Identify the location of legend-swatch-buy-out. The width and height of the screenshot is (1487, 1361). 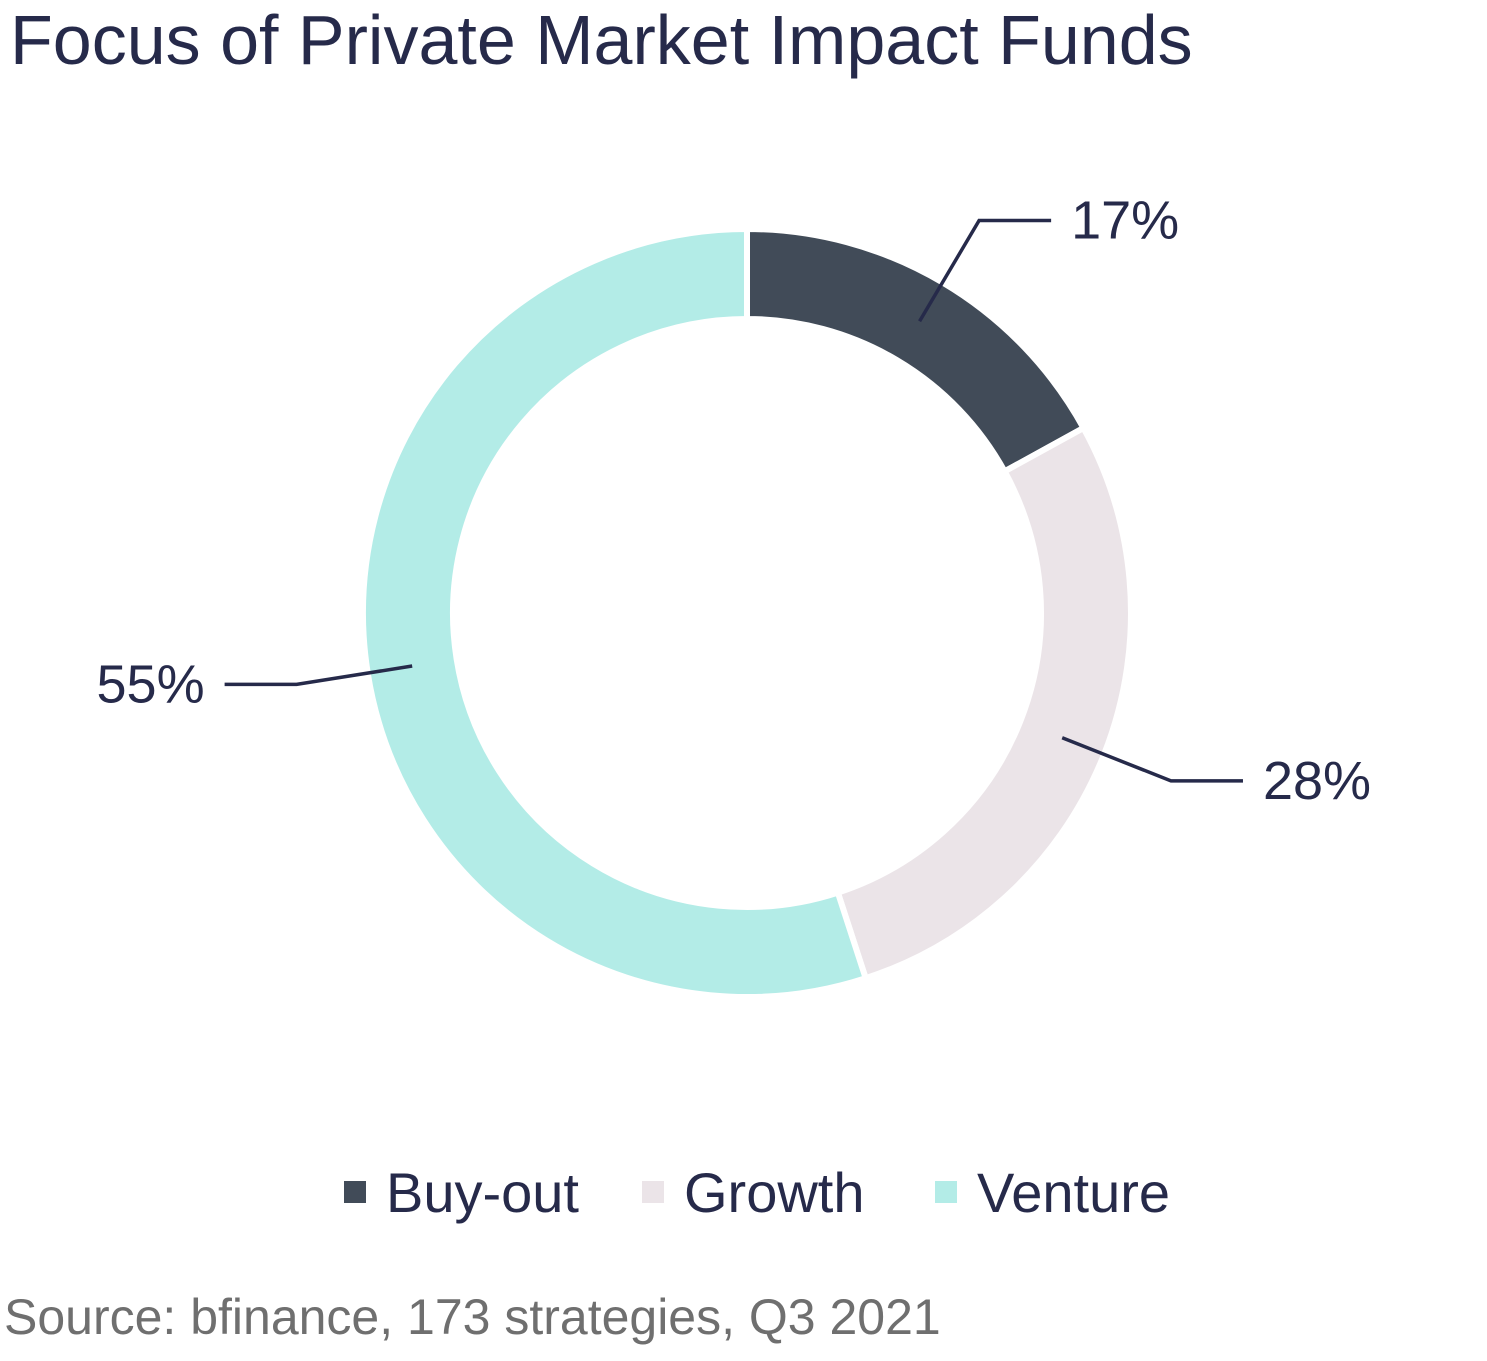
(355, 1192).